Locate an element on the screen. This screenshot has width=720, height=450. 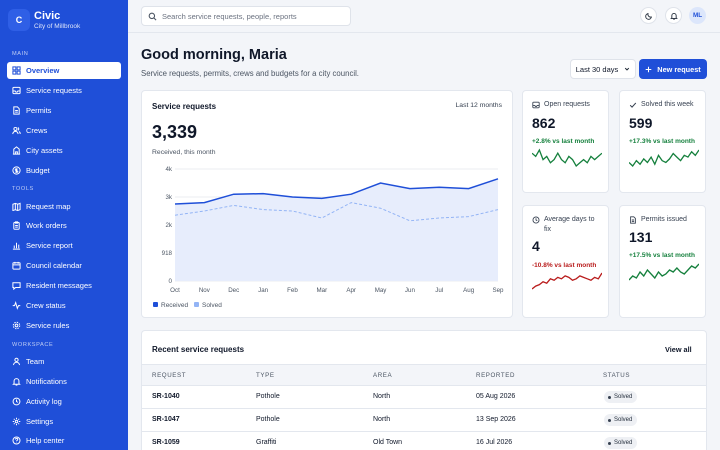
sidebar-item-label: Help center is located at coordinates (45, 440).